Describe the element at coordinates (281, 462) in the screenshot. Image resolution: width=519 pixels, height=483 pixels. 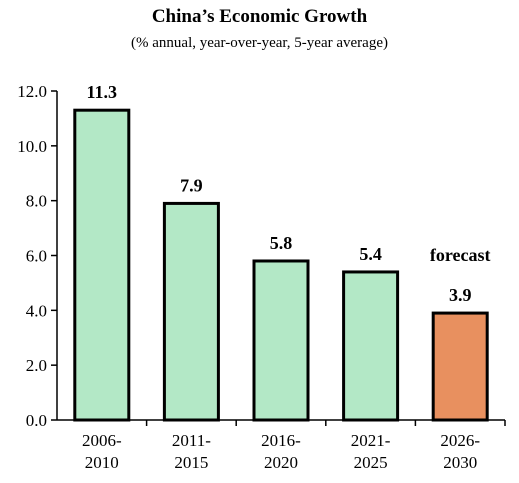
I see `x-tick-label: 2020` at that location.